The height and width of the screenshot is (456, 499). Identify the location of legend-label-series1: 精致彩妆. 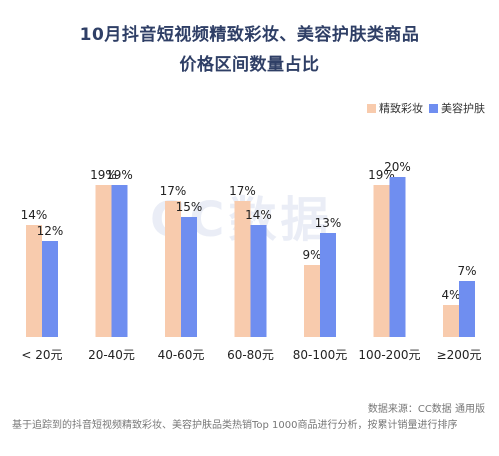
(401, 108).